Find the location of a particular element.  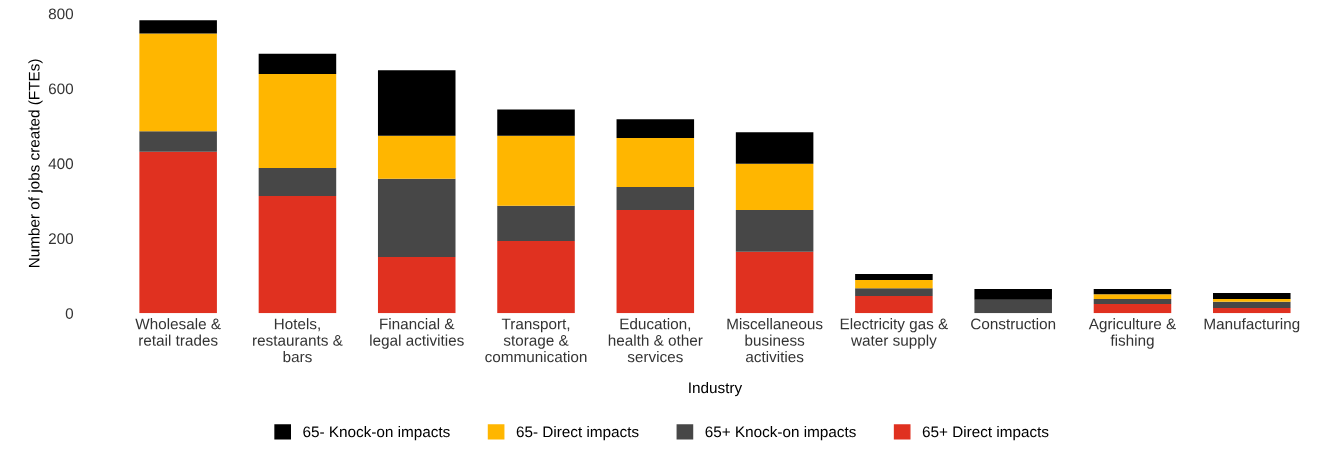

y-axis-title: Number of jobs created (FTEs) is located at coordinates (35, 163).